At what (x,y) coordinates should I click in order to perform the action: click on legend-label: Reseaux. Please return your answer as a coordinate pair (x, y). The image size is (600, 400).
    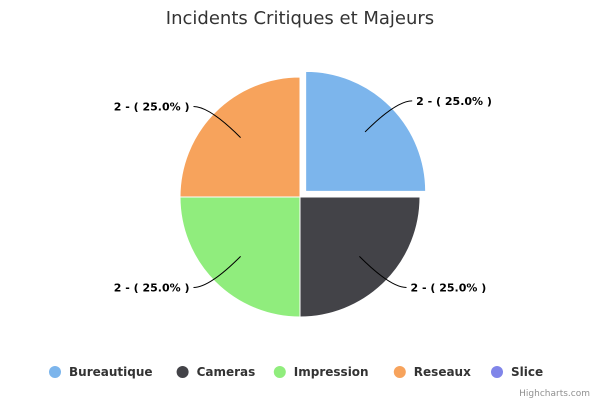
    Looking at the image, I should click on (442, 372).